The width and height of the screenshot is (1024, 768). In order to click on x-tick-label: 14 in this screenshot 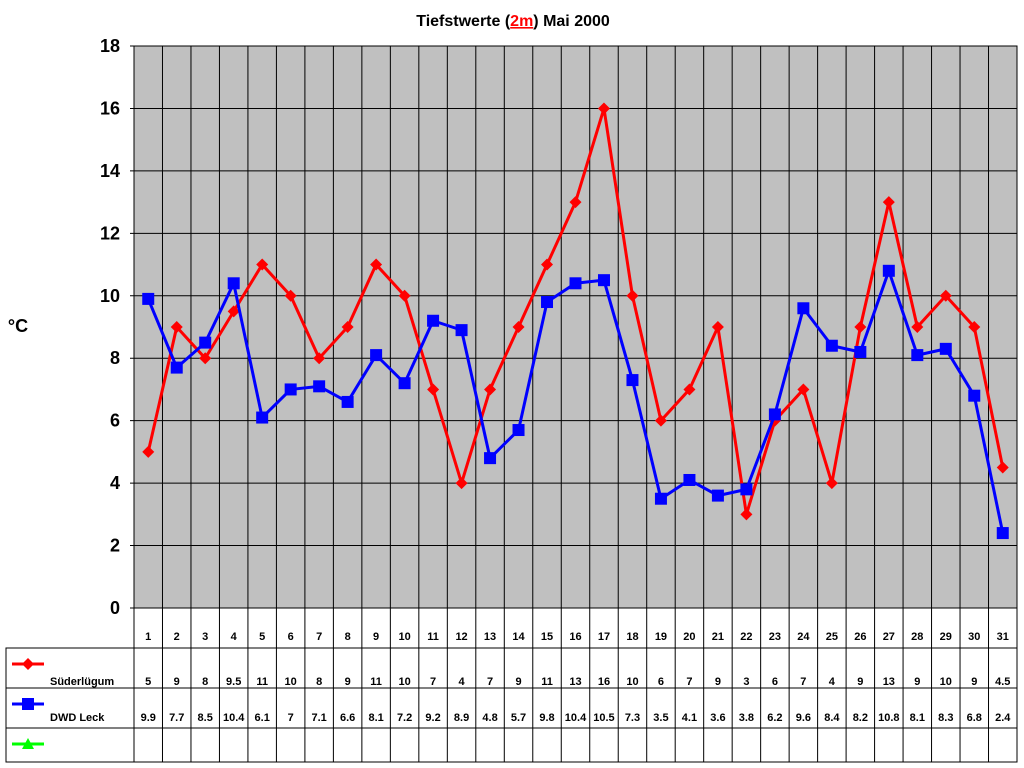, I will do `click(518, 637)`.